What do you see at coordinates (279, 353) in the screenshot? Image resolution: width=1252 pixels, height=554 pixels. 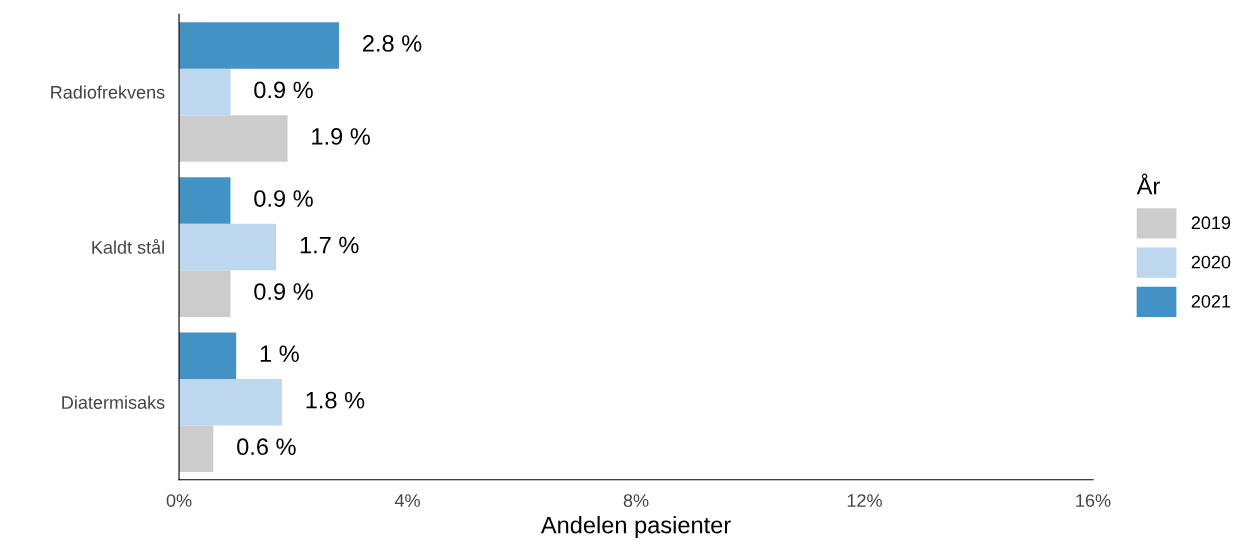 I see `data-label: 1 %` at bounding box center [279, 353].